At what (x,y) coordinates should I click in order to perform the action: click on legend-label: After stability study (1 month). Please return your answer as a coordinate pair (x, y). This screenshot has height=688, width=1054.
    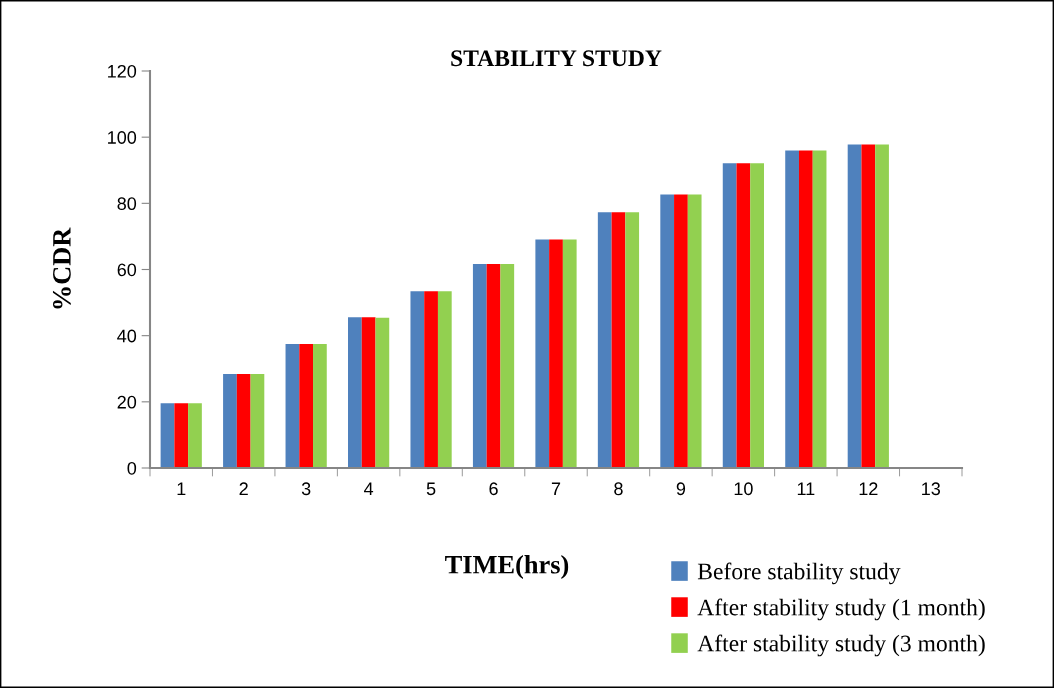
    Looking at the image, I should click on (841, 609).